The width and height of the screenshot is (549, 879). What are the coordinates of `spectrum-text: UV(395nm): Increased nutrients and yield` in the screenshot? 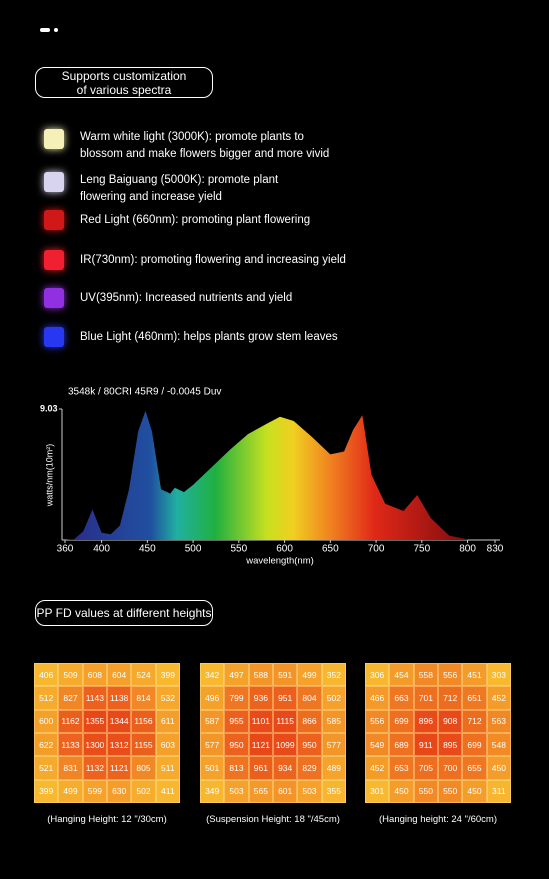 It's located at (186, 298).